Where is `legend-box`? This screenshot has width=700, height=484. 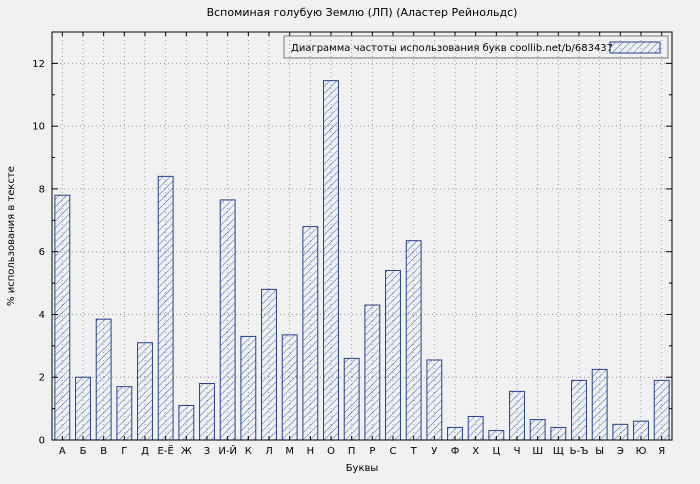 legend-box is located at coordinates (476, 47).